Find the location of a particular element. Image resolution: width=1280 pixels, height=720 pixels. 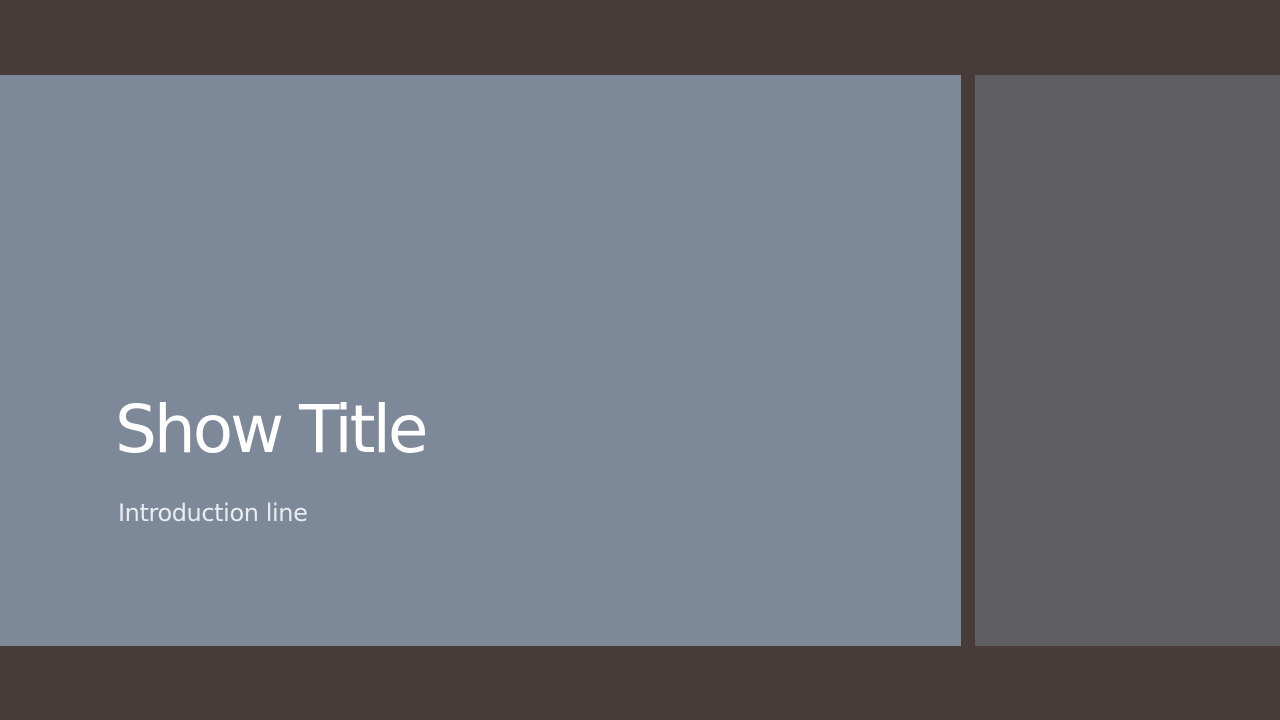

slide-subtitle: Introduction line is located at coordinates (213, 513).